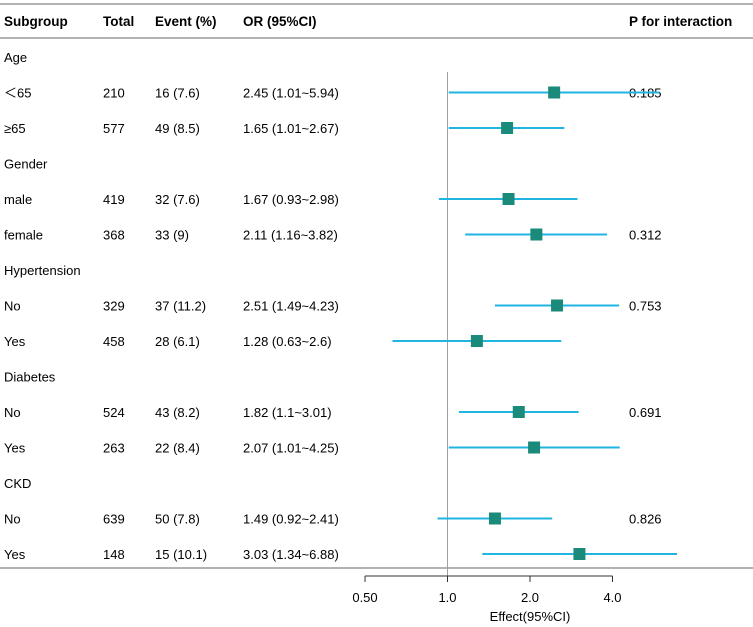 This screenshot has width=753, height=627. What do you see at coordinates (23, 235) in the screenshot?
I see `subgroup-label: female` at bounding box center [23, 235].